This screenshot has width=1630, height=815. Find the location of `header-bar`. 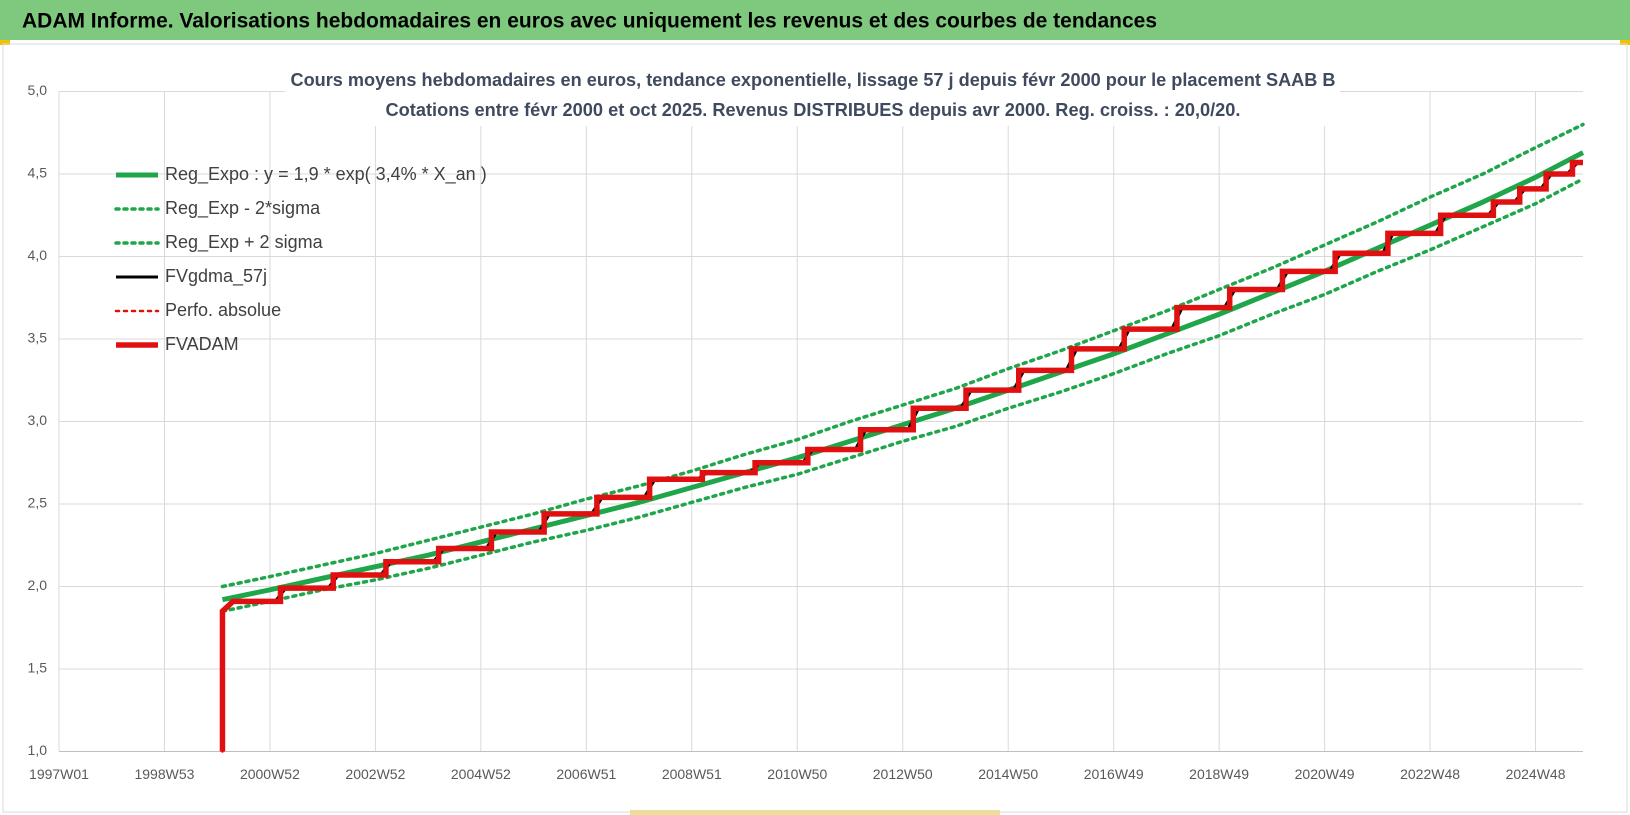

header-bar is located at coordinates (815, 20).